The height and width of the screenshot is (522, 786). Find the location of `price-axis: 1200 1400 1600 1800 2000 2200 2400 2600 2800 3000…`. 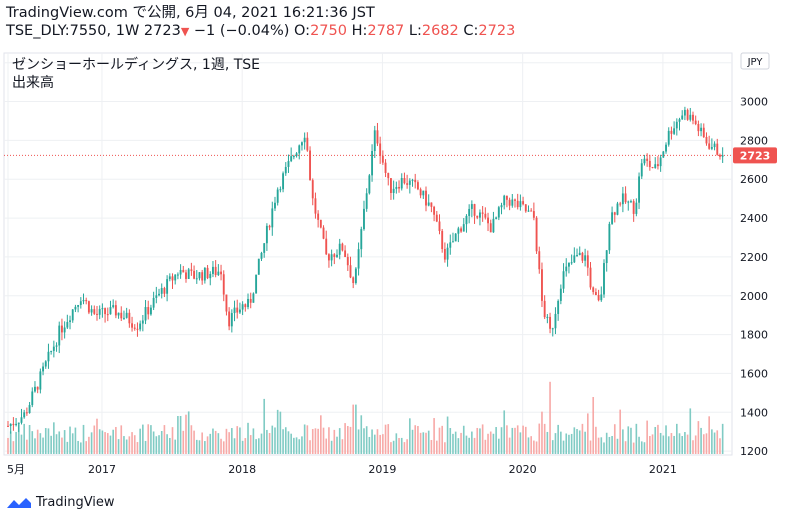

price-axis: 1200 1400 1600 1800 2000 2200 2400 2600 2800 3000… is located at coordinates (754, 257).